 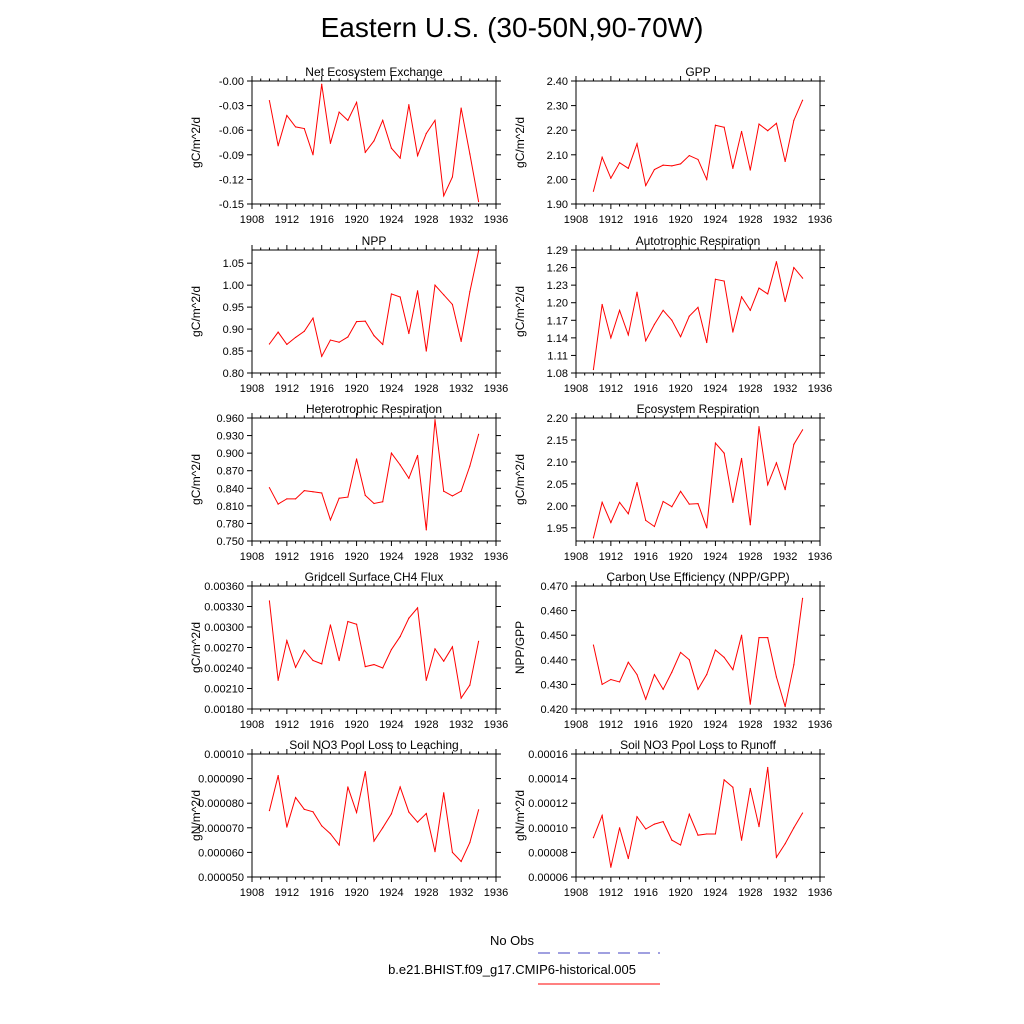 I want to click on y-axis-label: gC/m^2/d, so click(x=196, y=647).